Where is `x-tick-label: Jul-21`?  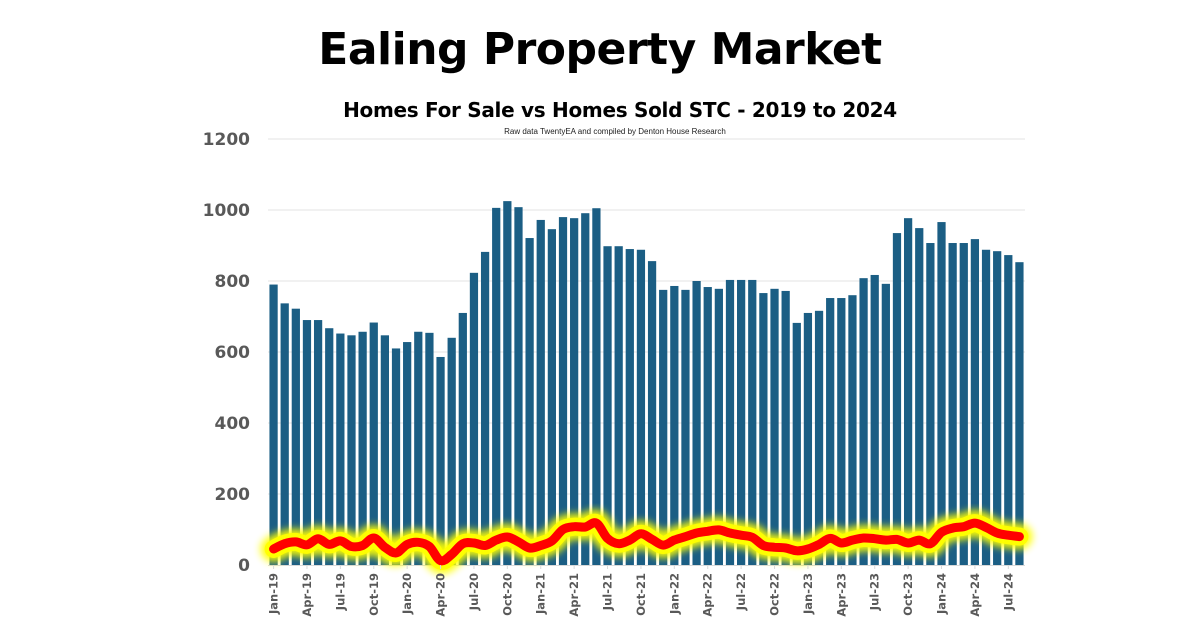
x-tick-label: Jul-21 is located at coordinates (608, 592).